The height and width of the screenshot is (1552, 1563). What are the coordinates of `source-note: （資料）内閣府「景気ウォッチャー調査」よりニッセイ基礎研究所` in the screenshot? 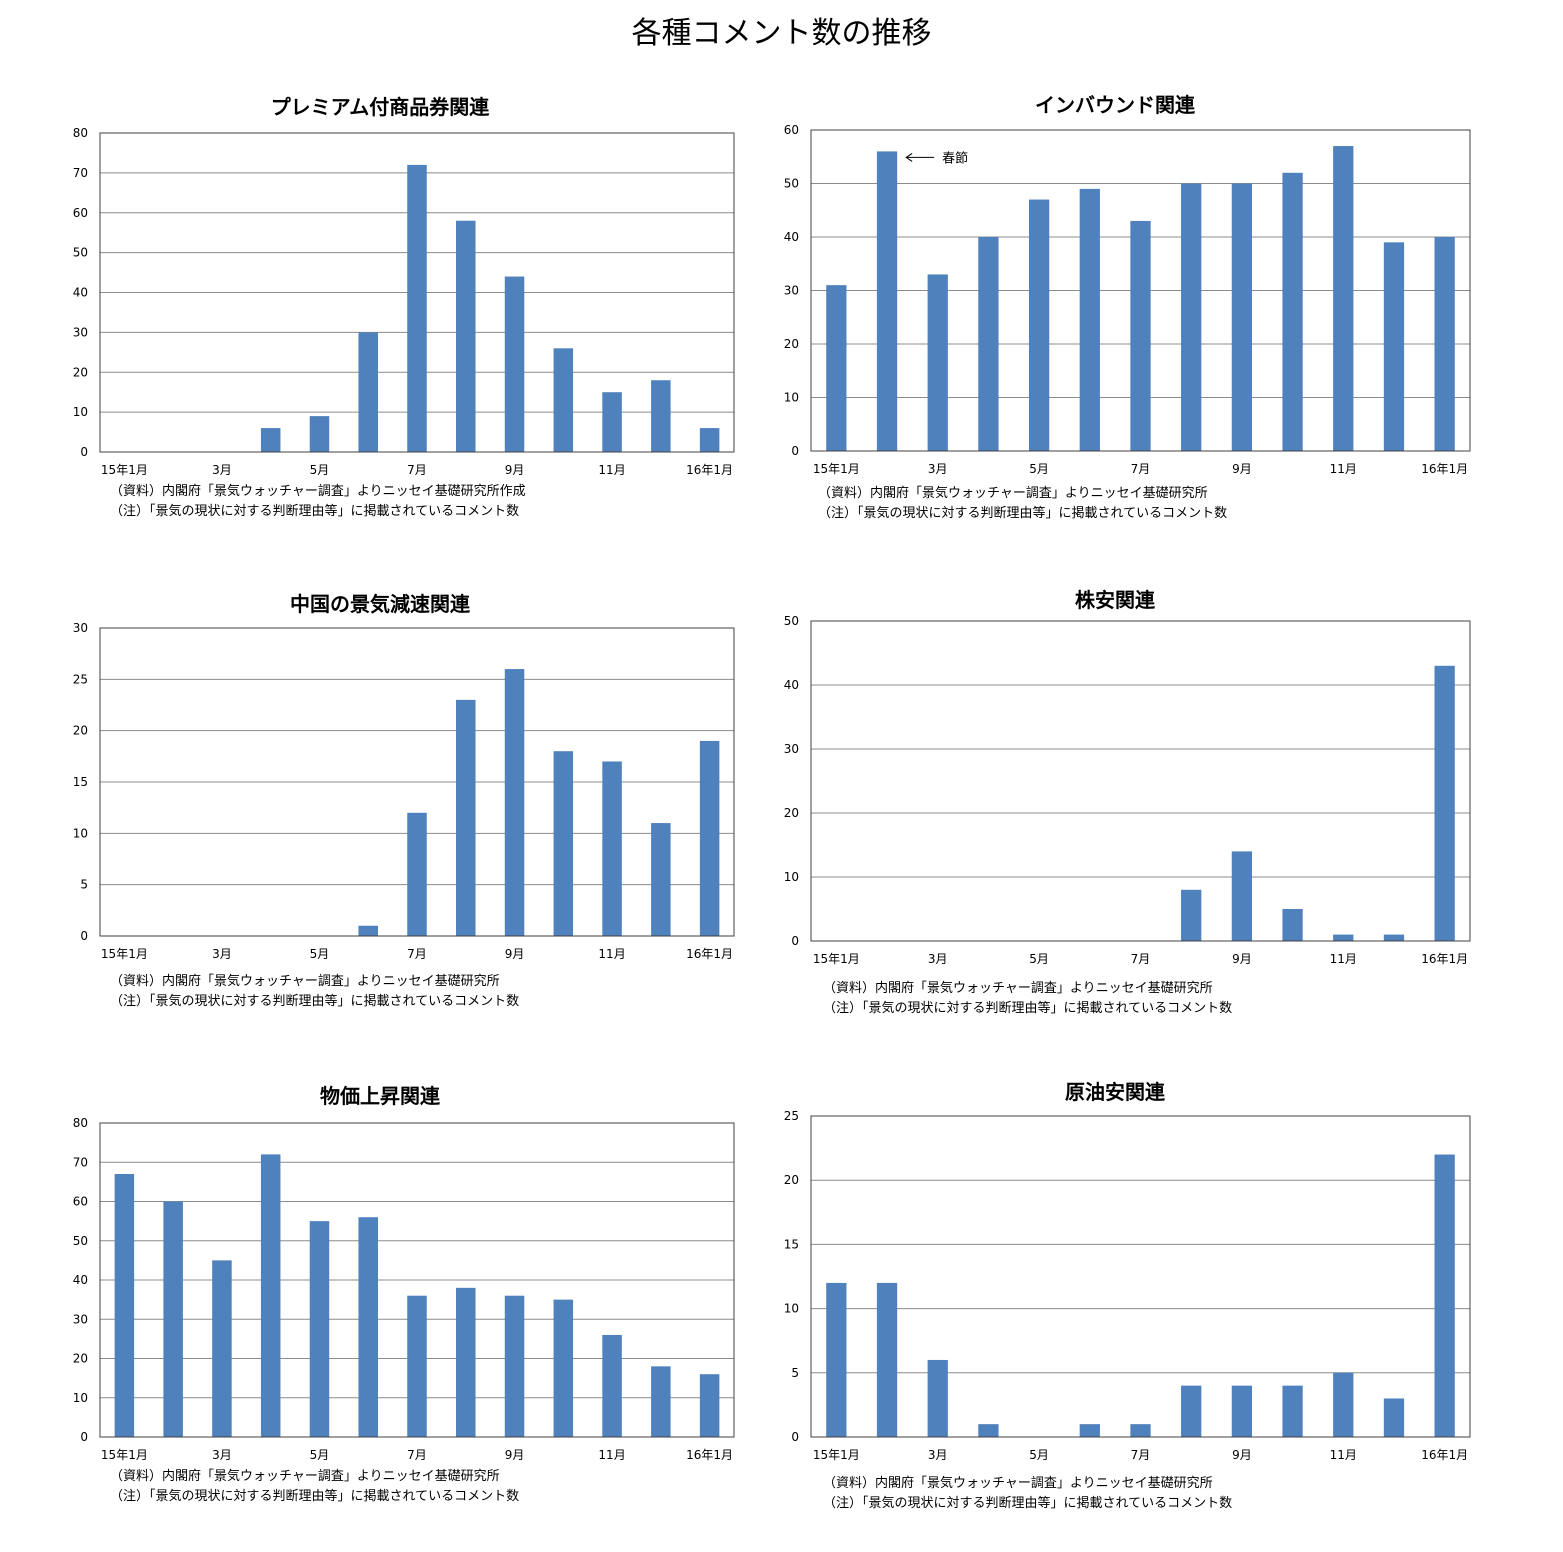 It's located at (305, 981).